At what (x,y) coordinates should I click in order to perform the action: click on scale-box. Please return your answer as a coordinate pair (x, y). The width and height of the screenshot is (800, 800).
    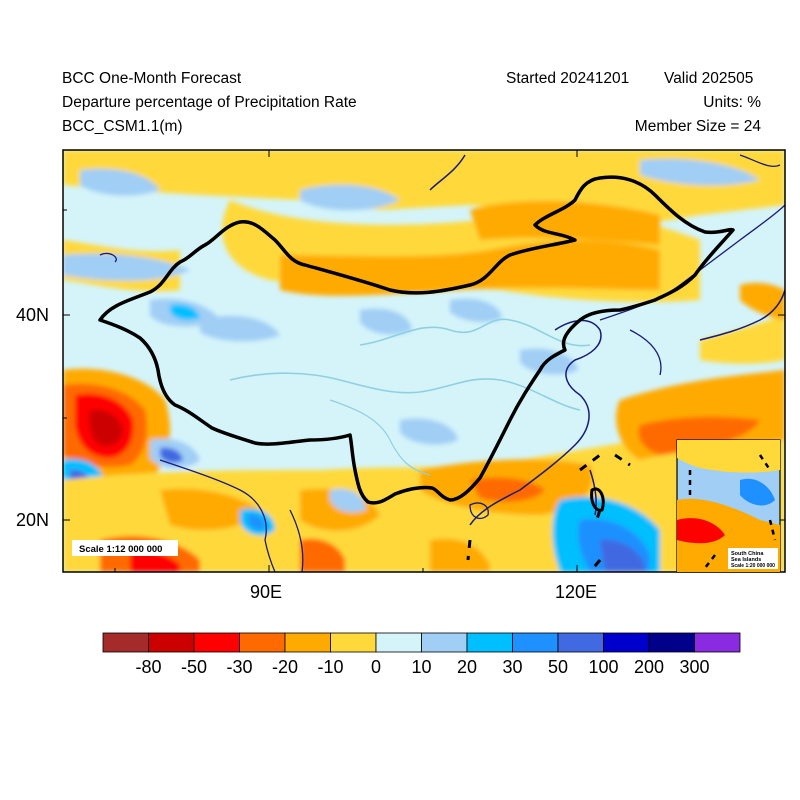
    Looking at the image, I should click on (125, 548).